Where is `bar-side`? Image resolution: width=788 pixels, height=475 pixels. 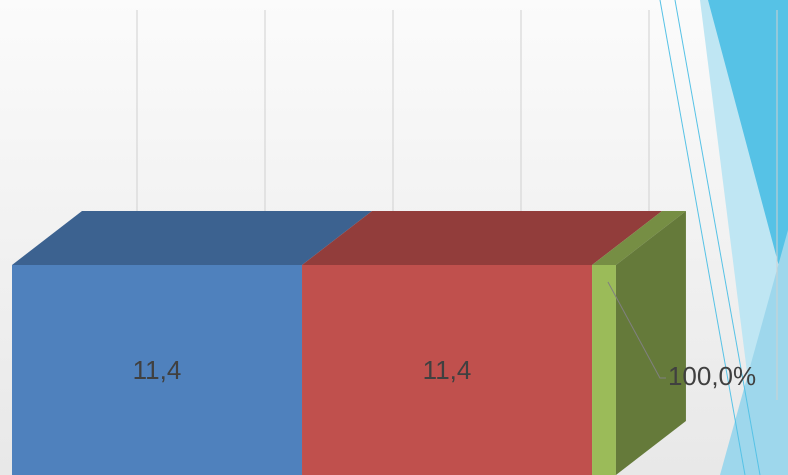 bar-side is located at coordinates (650, 343).